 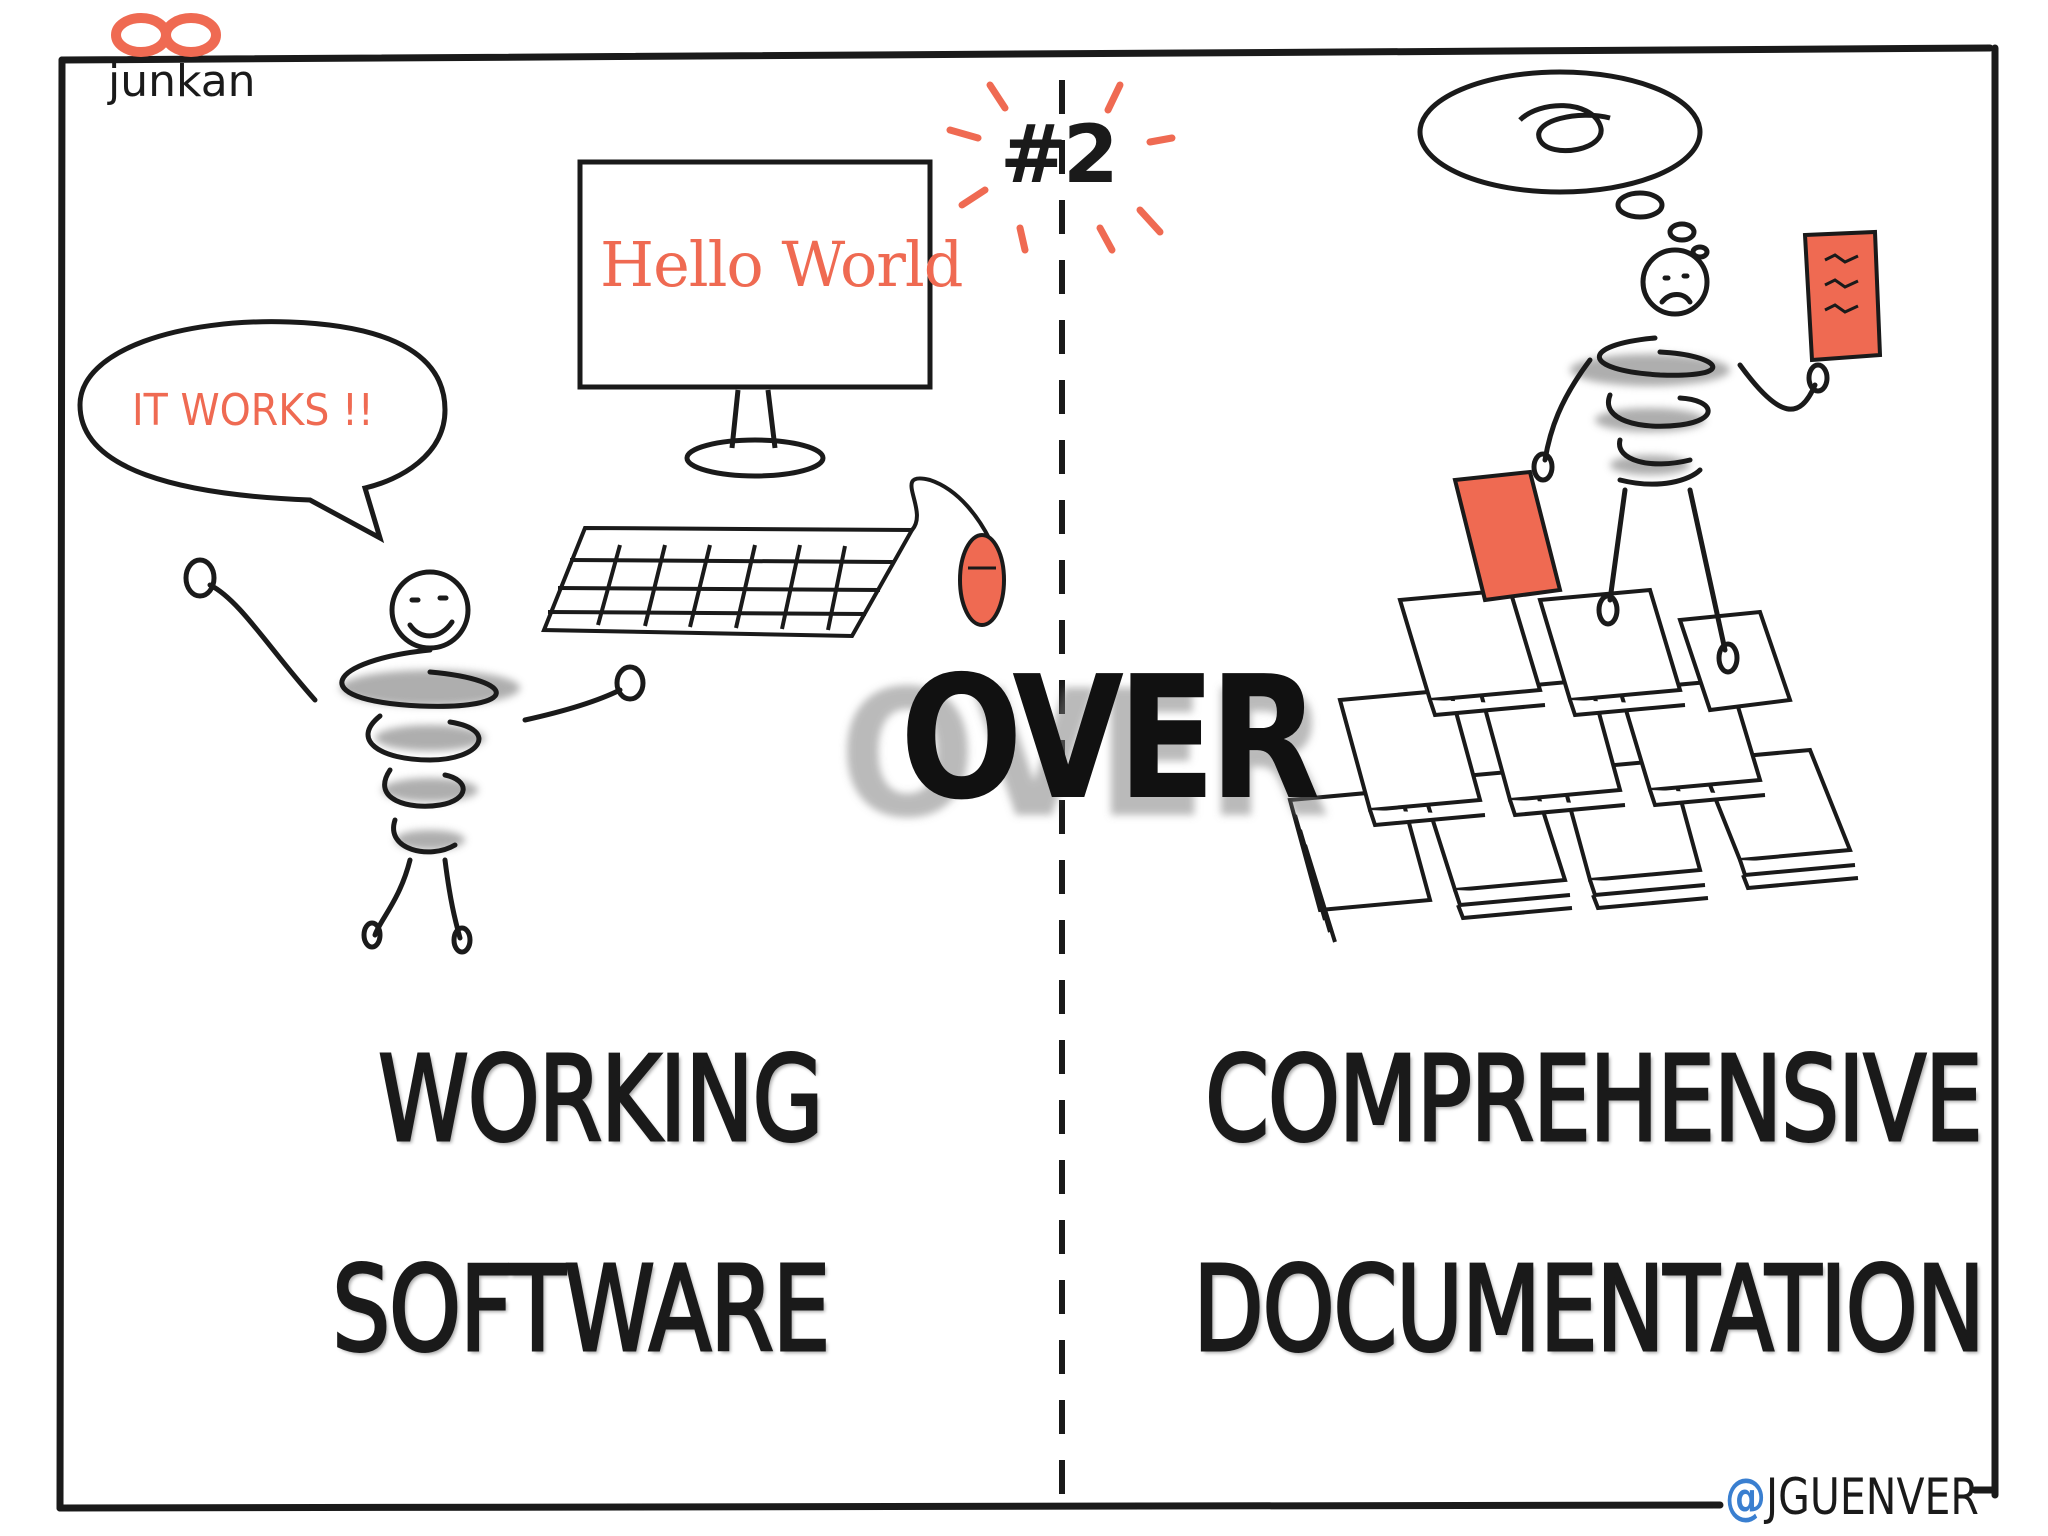 I want to click on happy-developer, so click(x=414, y=756).